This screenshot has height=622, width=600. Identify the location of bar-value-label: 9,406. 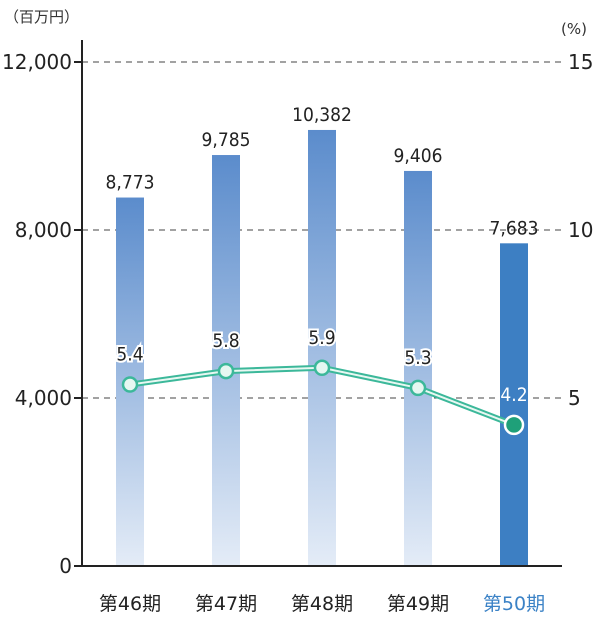
(418, 156).